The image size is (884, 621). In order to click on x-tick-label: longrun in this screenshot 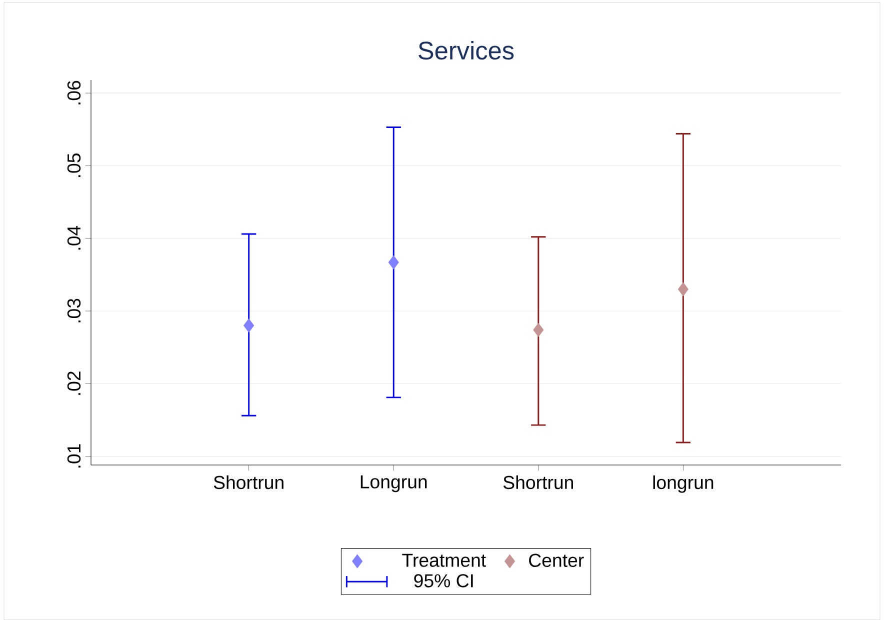, I will do `click(683, 484)`.